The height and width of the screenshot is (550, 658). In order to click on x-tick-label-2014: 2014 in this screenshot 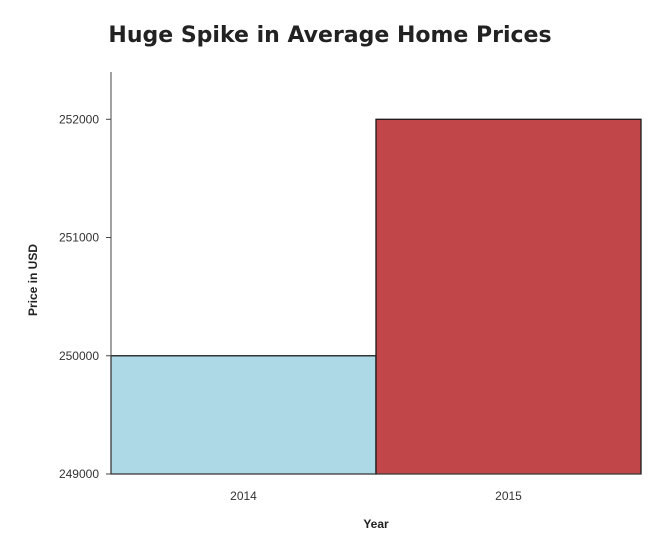, I will do `click(243, 496)`.